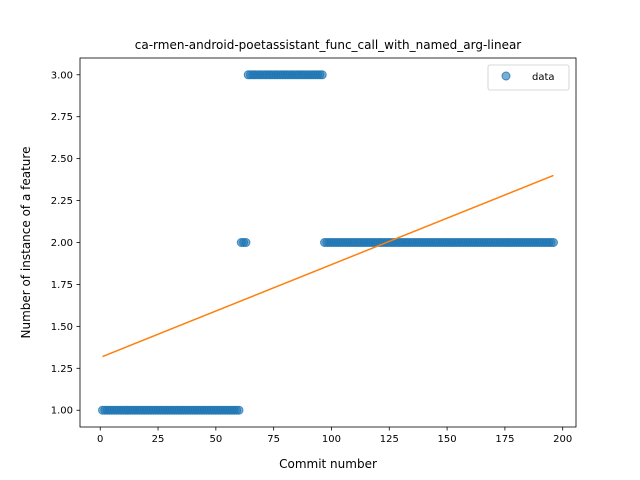 This screenshot has height=480, width=640. Describe the element at coordinates (62, 285) in the screenshot. I see `y-tick-label: 1.75` at that location.